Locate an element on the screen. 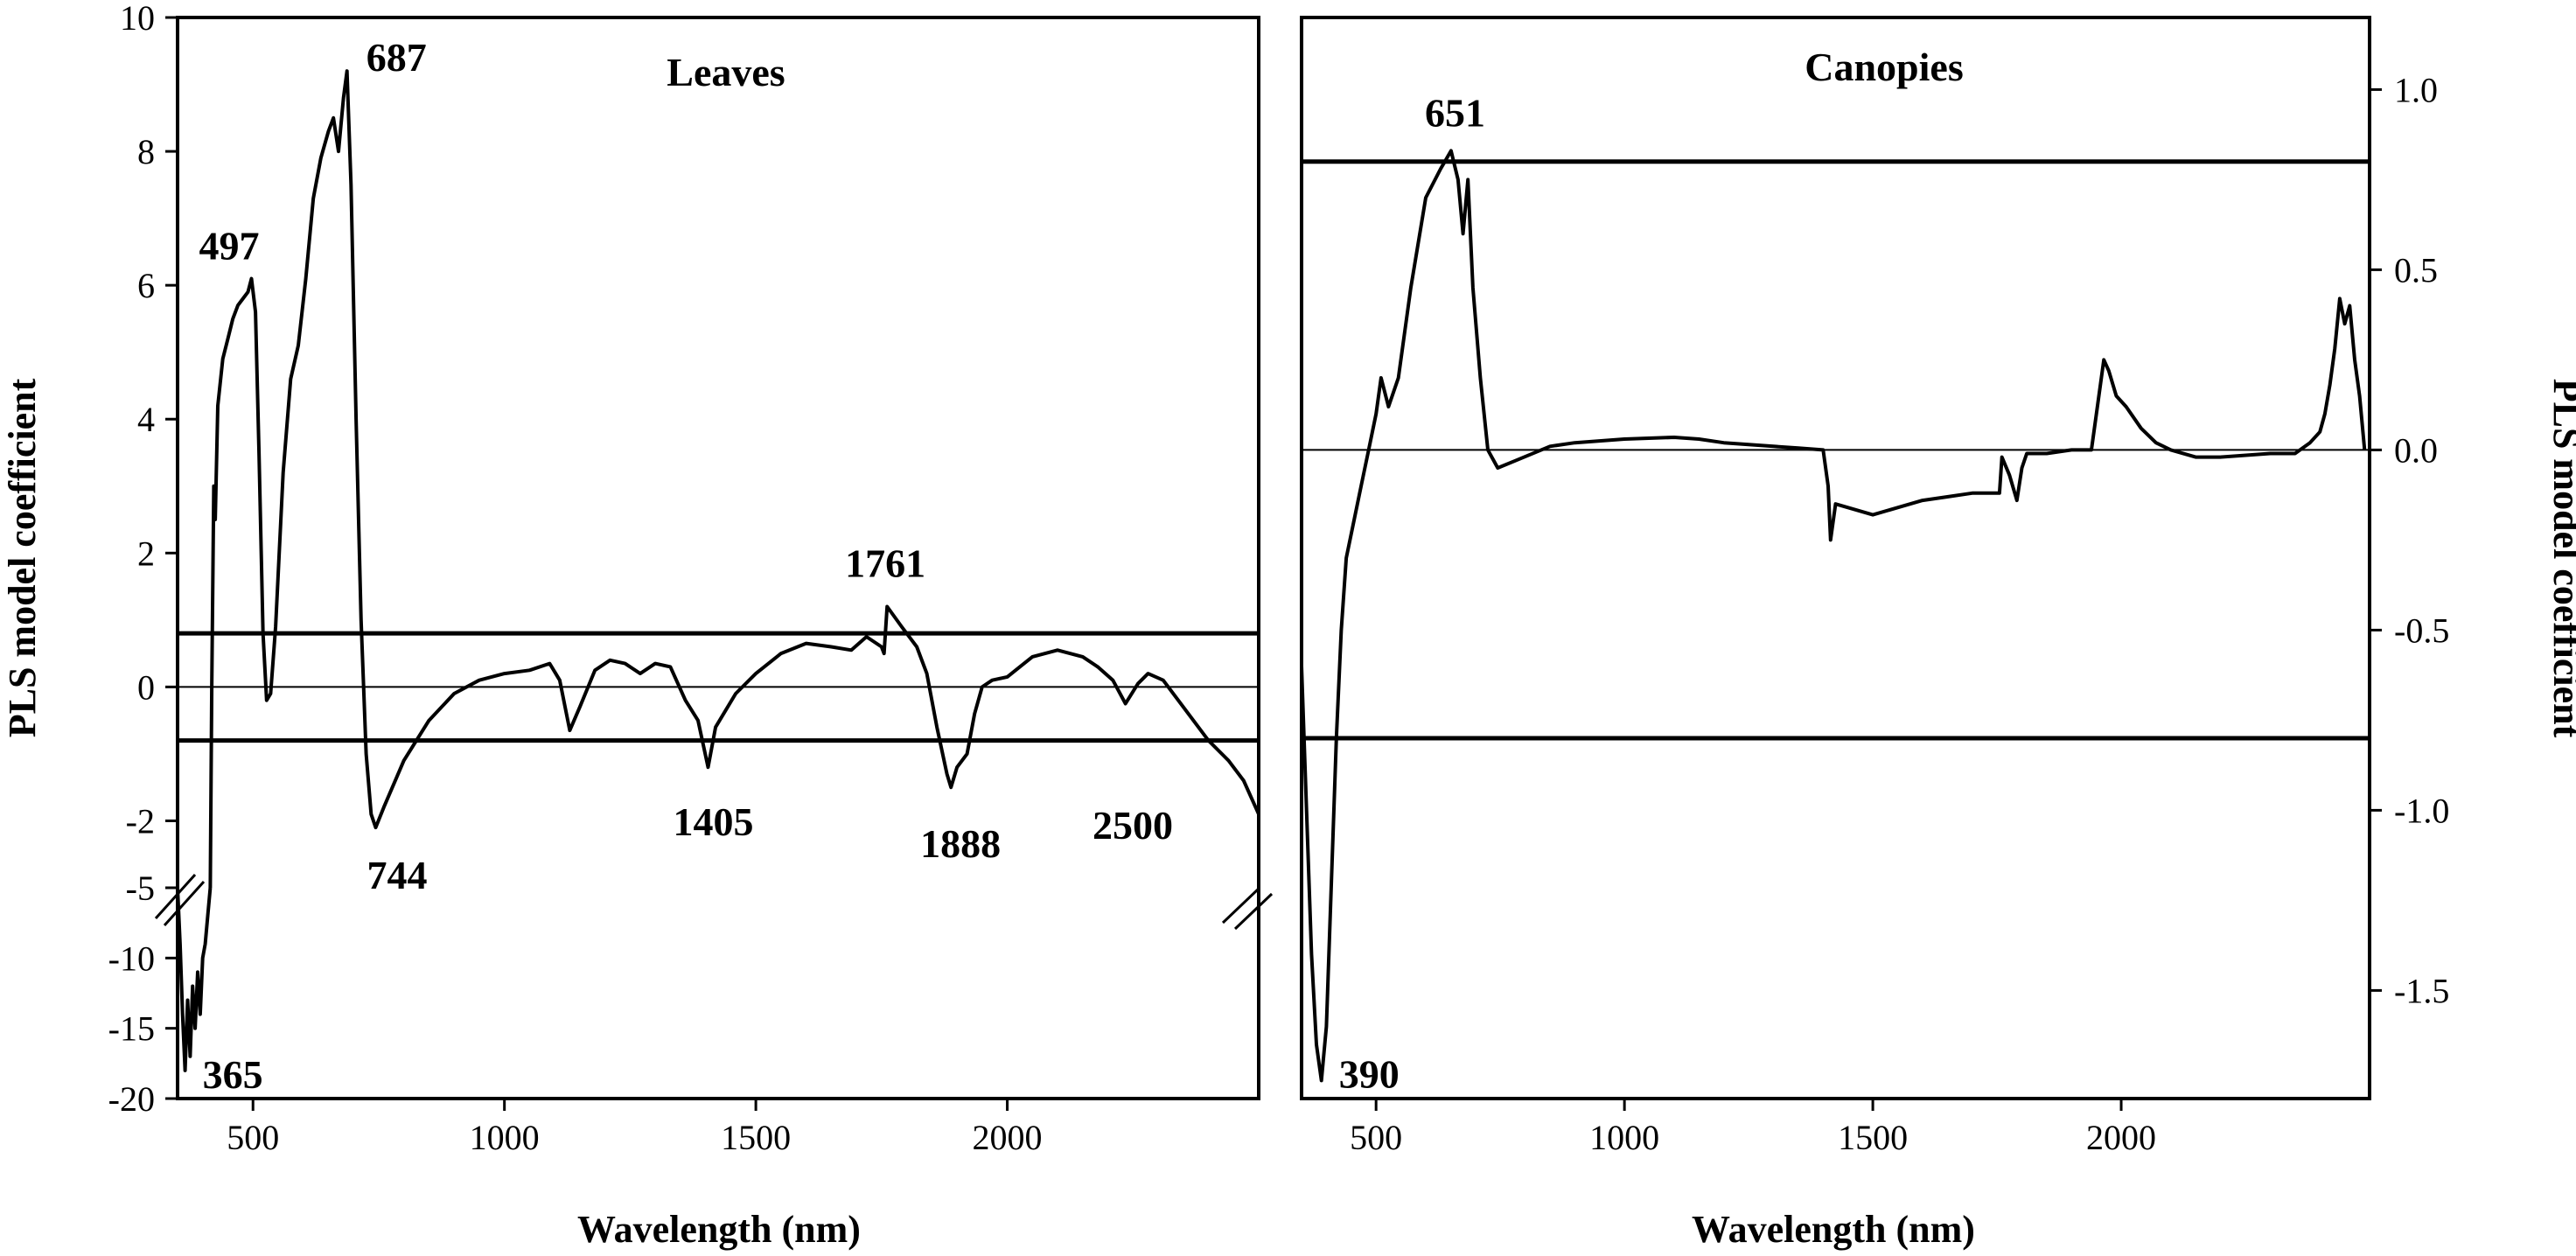 The width and height of the screenshot is (2576, 1256). canopies-y-tick-label: 0.5 is located at coordinates (2416, 270).